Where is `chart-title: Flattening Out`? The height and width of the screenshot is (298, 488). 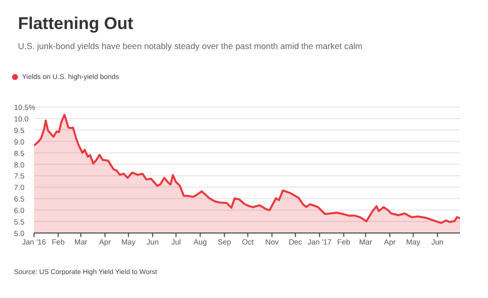 chart-title: Flattening Out is located at coordinates (76, 23).